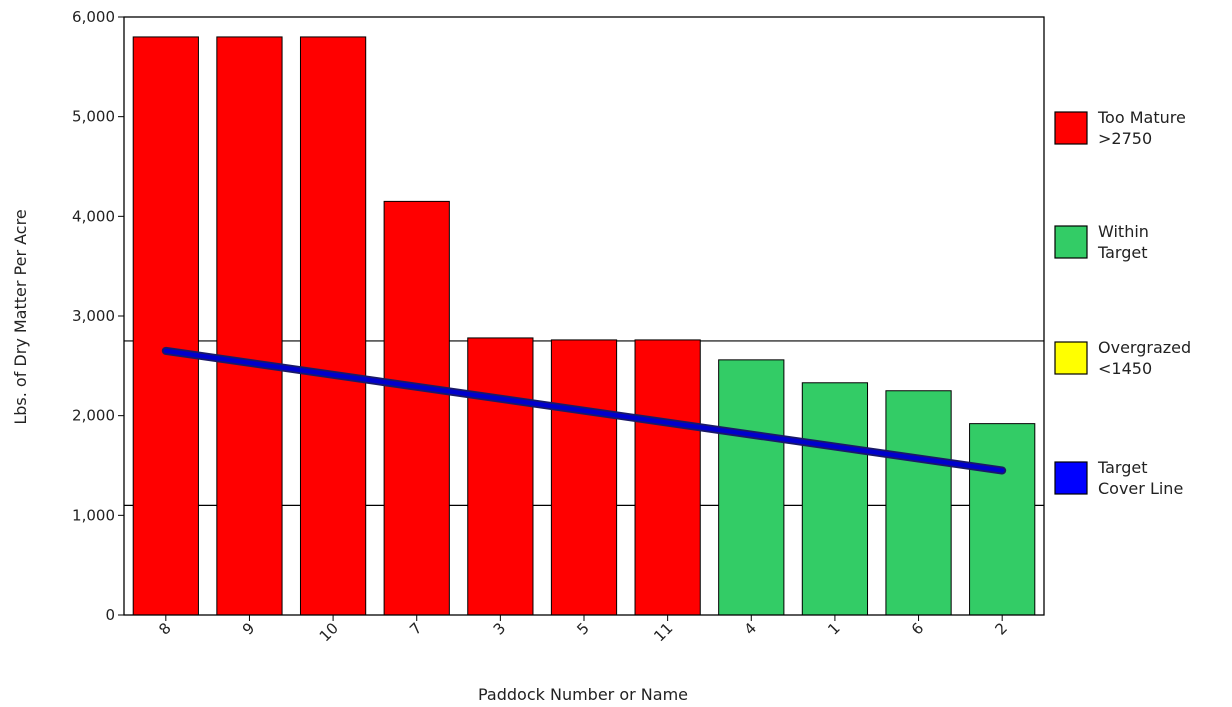 This screenshot has height=707, width=1232. I want to click on y-tick-label: 6,000, so click(93, 17).